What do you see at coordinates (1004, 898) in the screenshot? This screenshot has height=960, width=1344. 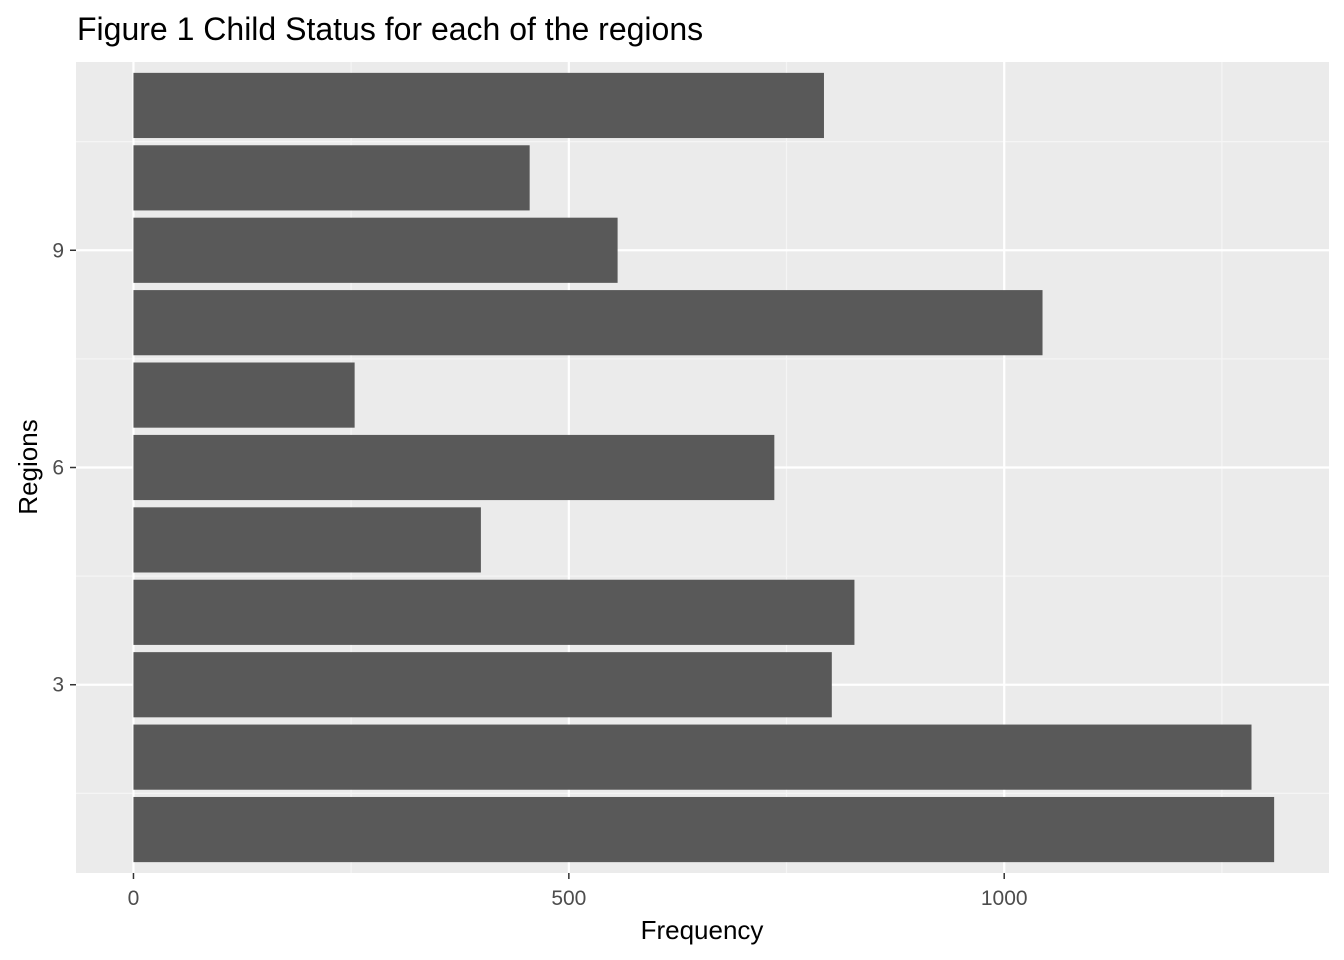 I see `x-tick-label: 1000` at bounding box center [1004, 898].